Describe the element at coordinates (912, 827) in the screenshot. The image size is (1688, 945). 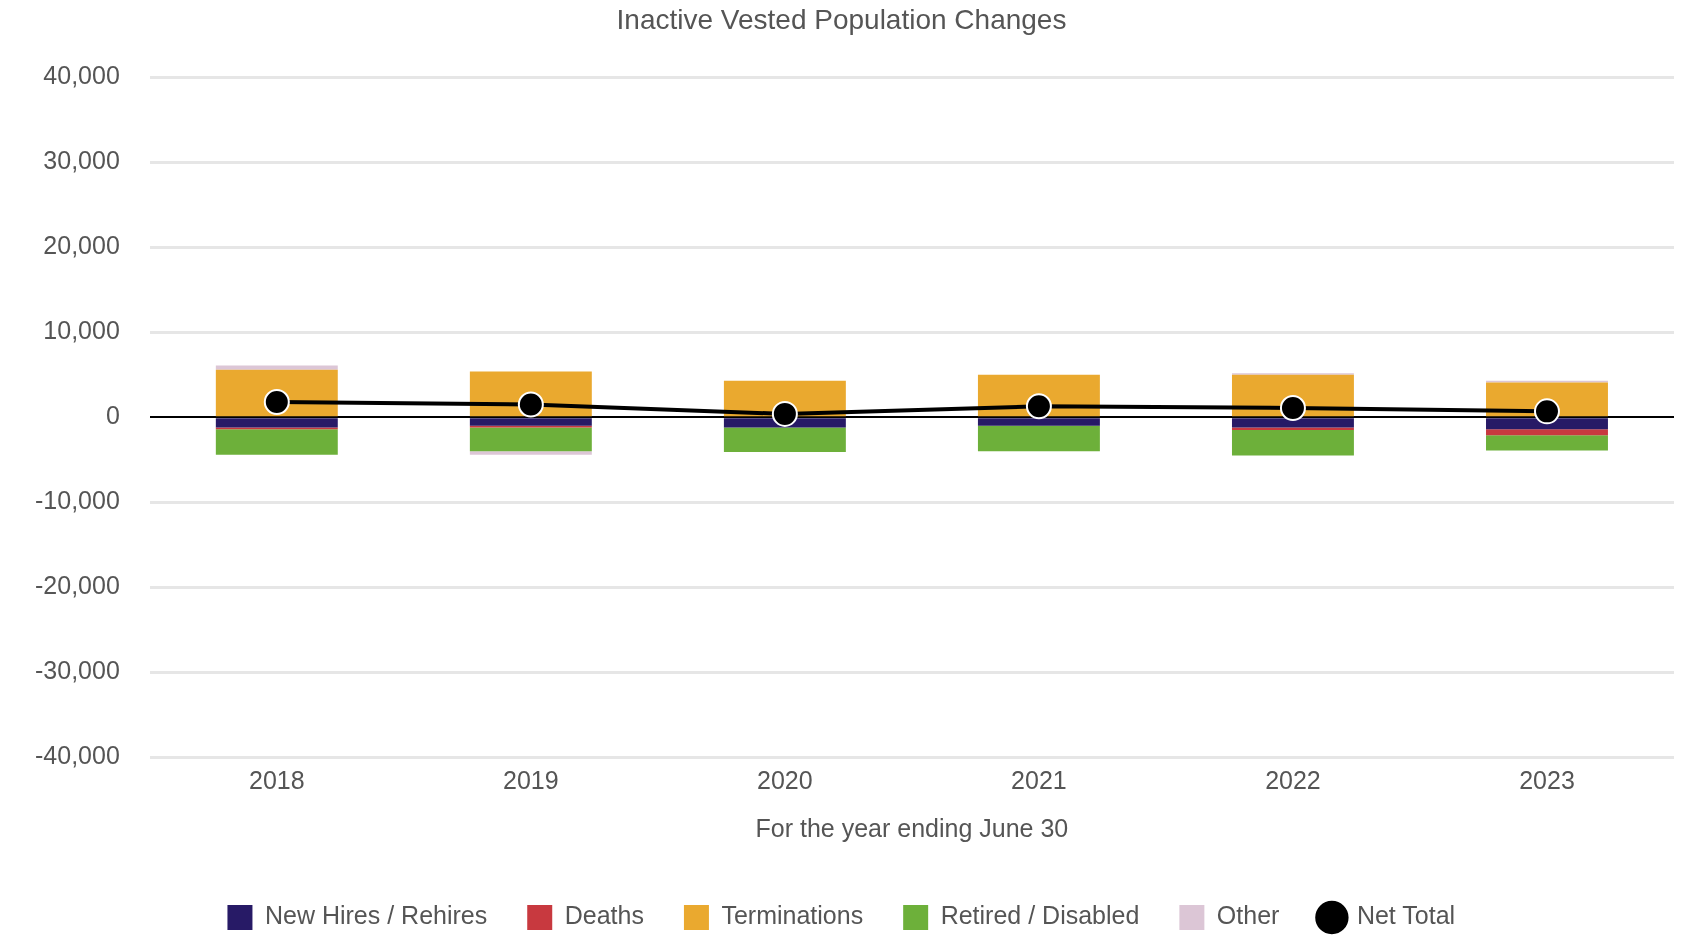
I see `x-axis-title: For the year ending June 30` at that location.